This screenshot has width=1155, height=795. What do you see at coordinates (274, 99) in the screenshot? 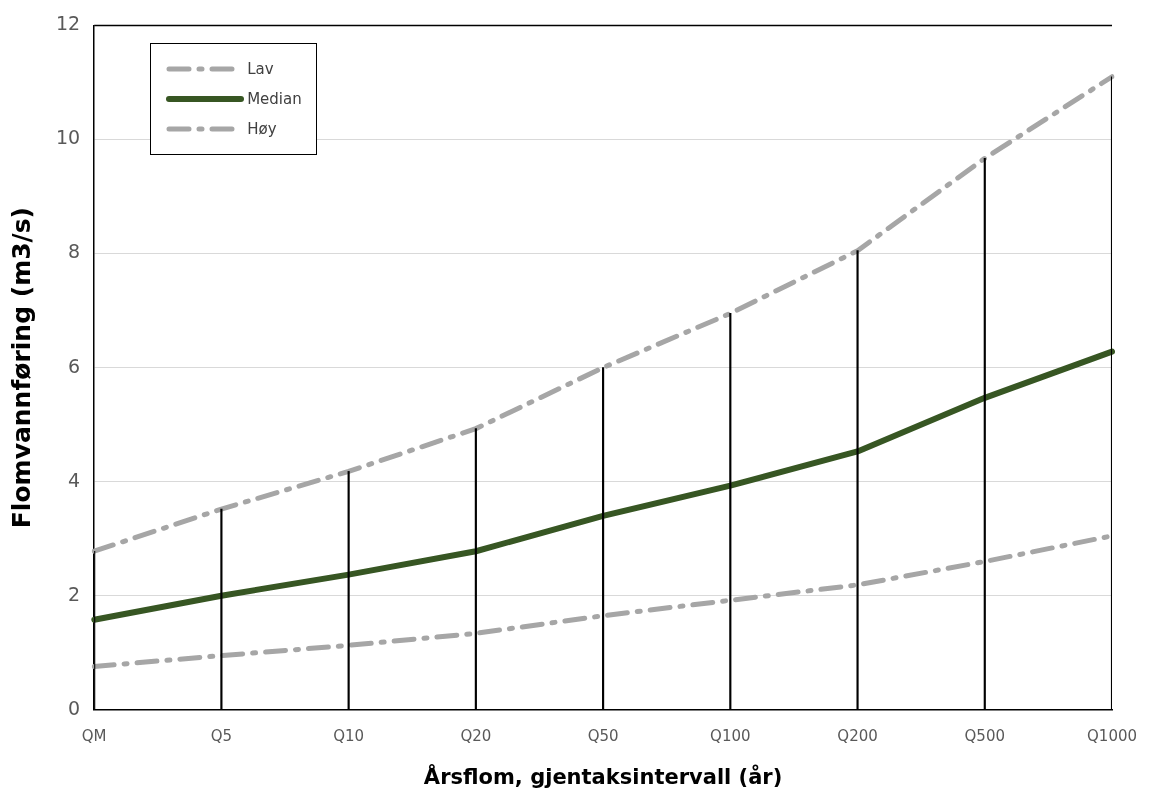
I see `legend-label: Median` at bounding box center [274, 99].